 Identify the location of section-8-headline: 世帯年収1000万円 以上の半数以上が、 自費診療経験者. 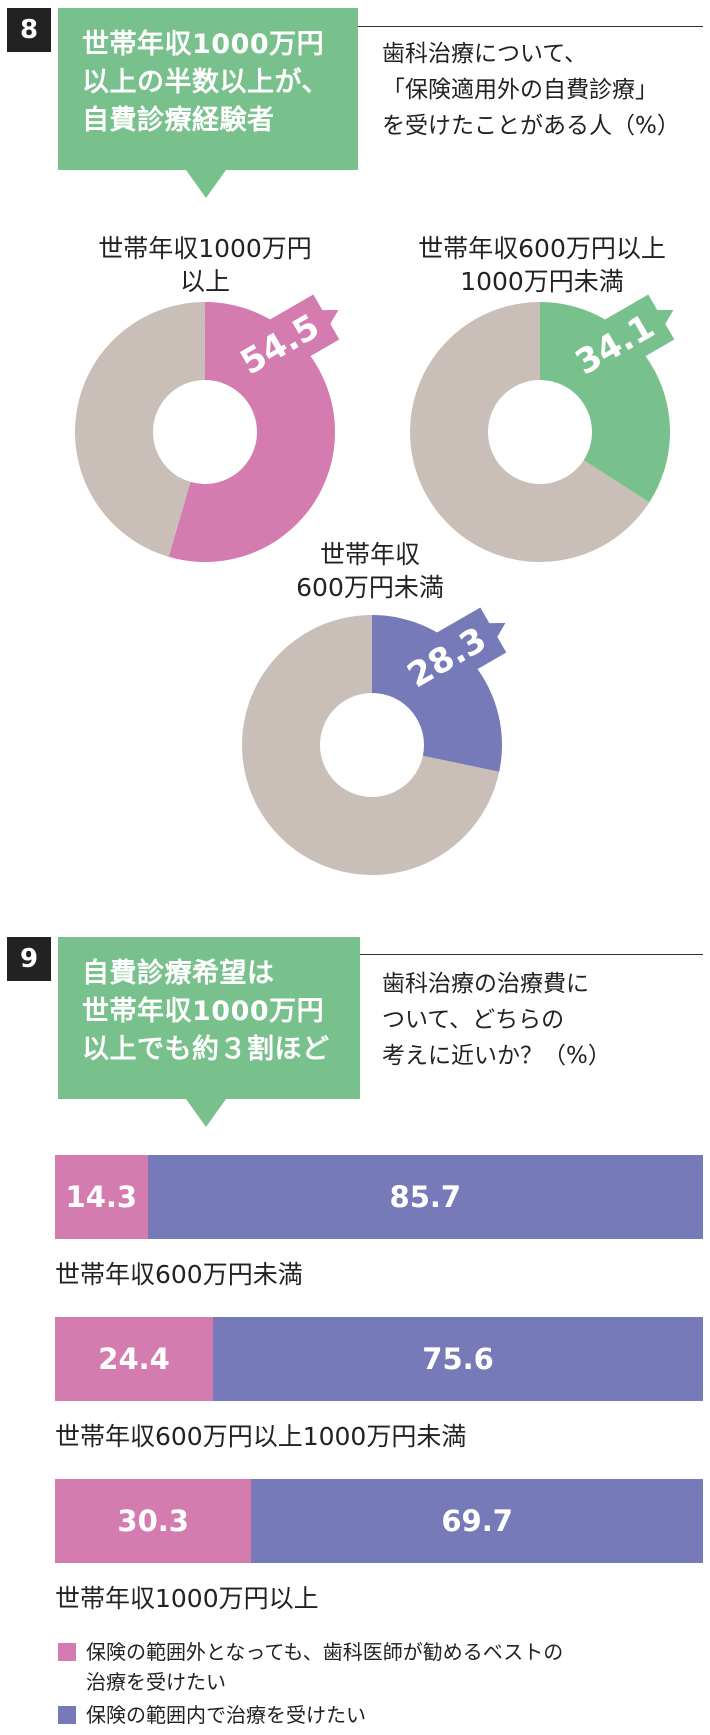
(208, 89).